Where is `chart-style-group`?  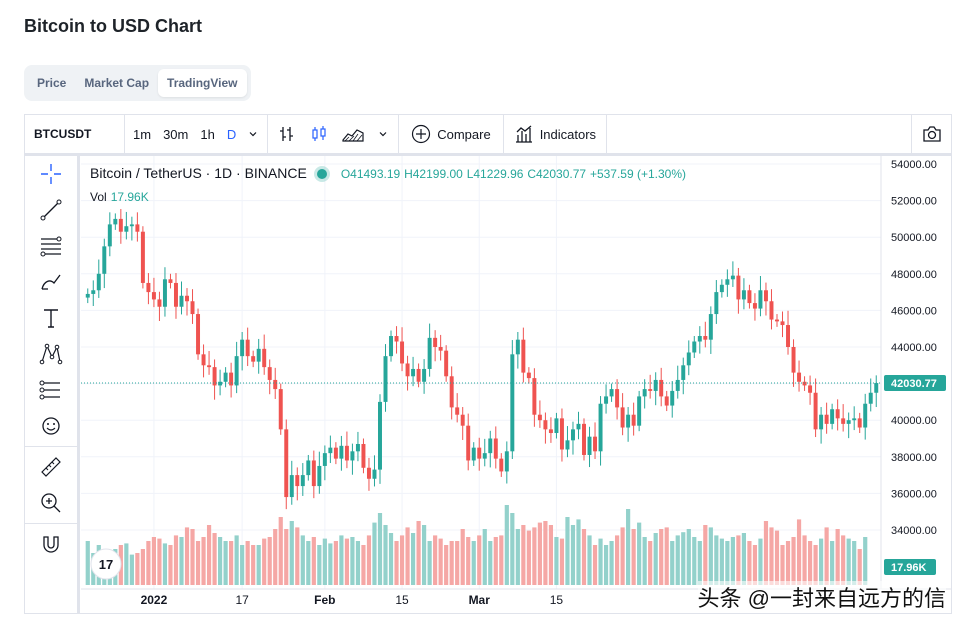 chart-style-group is located at coordinates (334, 134).